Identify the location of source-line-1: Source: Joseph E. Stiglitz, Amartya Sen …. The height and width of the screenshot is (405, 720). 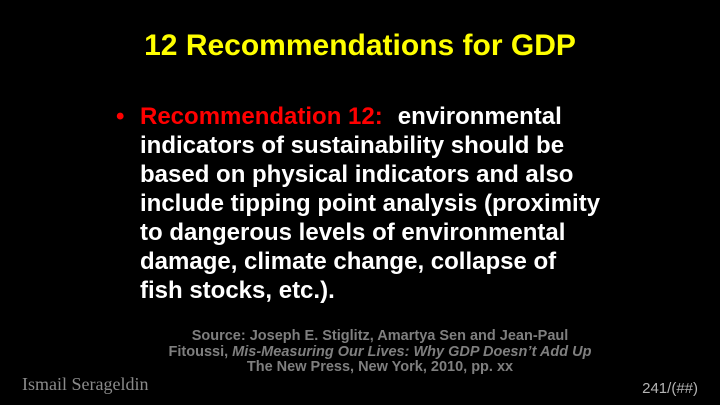
(380, 336).